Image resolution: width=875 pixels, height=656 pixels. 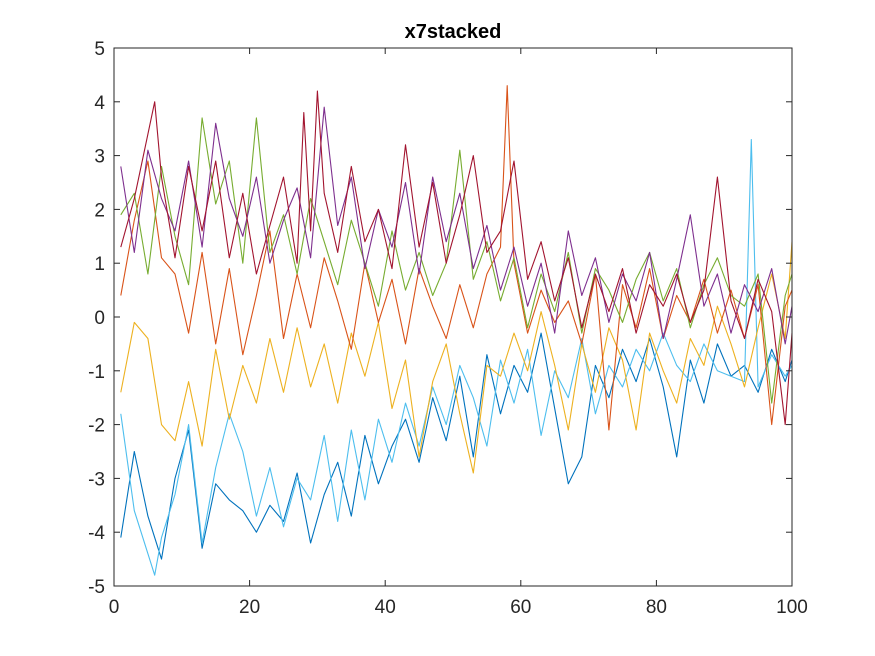 I want to click on y-tick-label-0: 0, so click(x=99, y=318).